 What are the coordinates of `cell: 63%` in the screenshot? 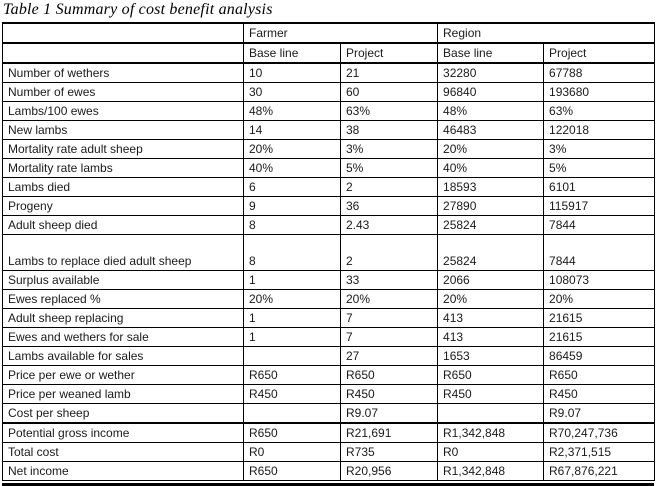 It's located at (599, 111).